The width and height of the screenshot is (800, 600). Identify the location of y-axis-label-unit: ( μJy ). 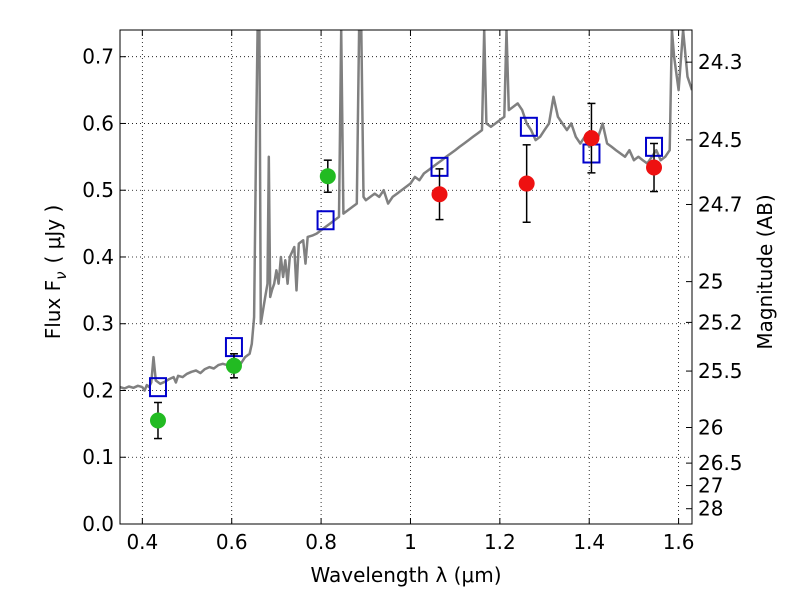
(53, 234).